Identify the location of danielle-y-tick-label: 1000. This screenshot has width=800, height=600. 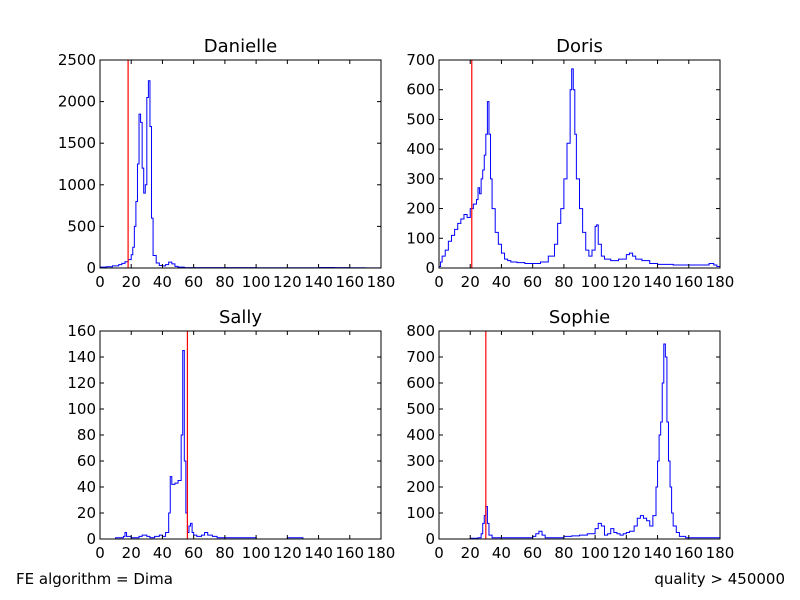
(77, 185).